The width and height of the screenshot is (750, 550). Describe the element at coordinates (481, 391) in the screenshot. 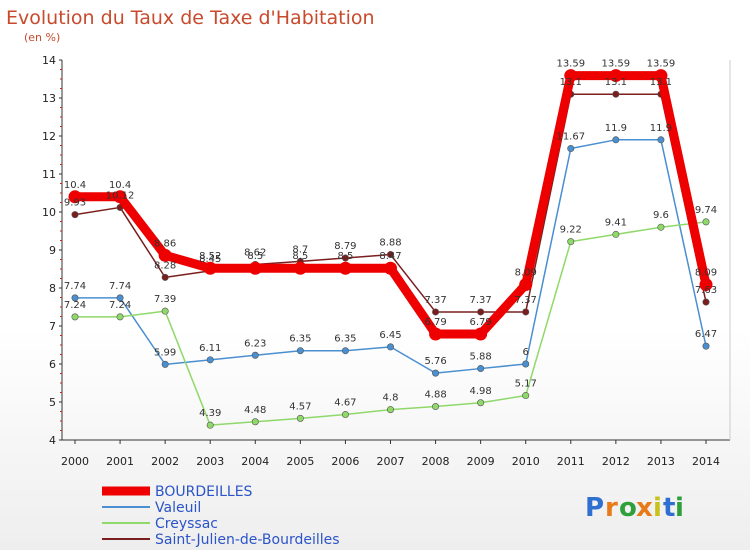

I see `data-label-creyssac: 4.98` at that location.